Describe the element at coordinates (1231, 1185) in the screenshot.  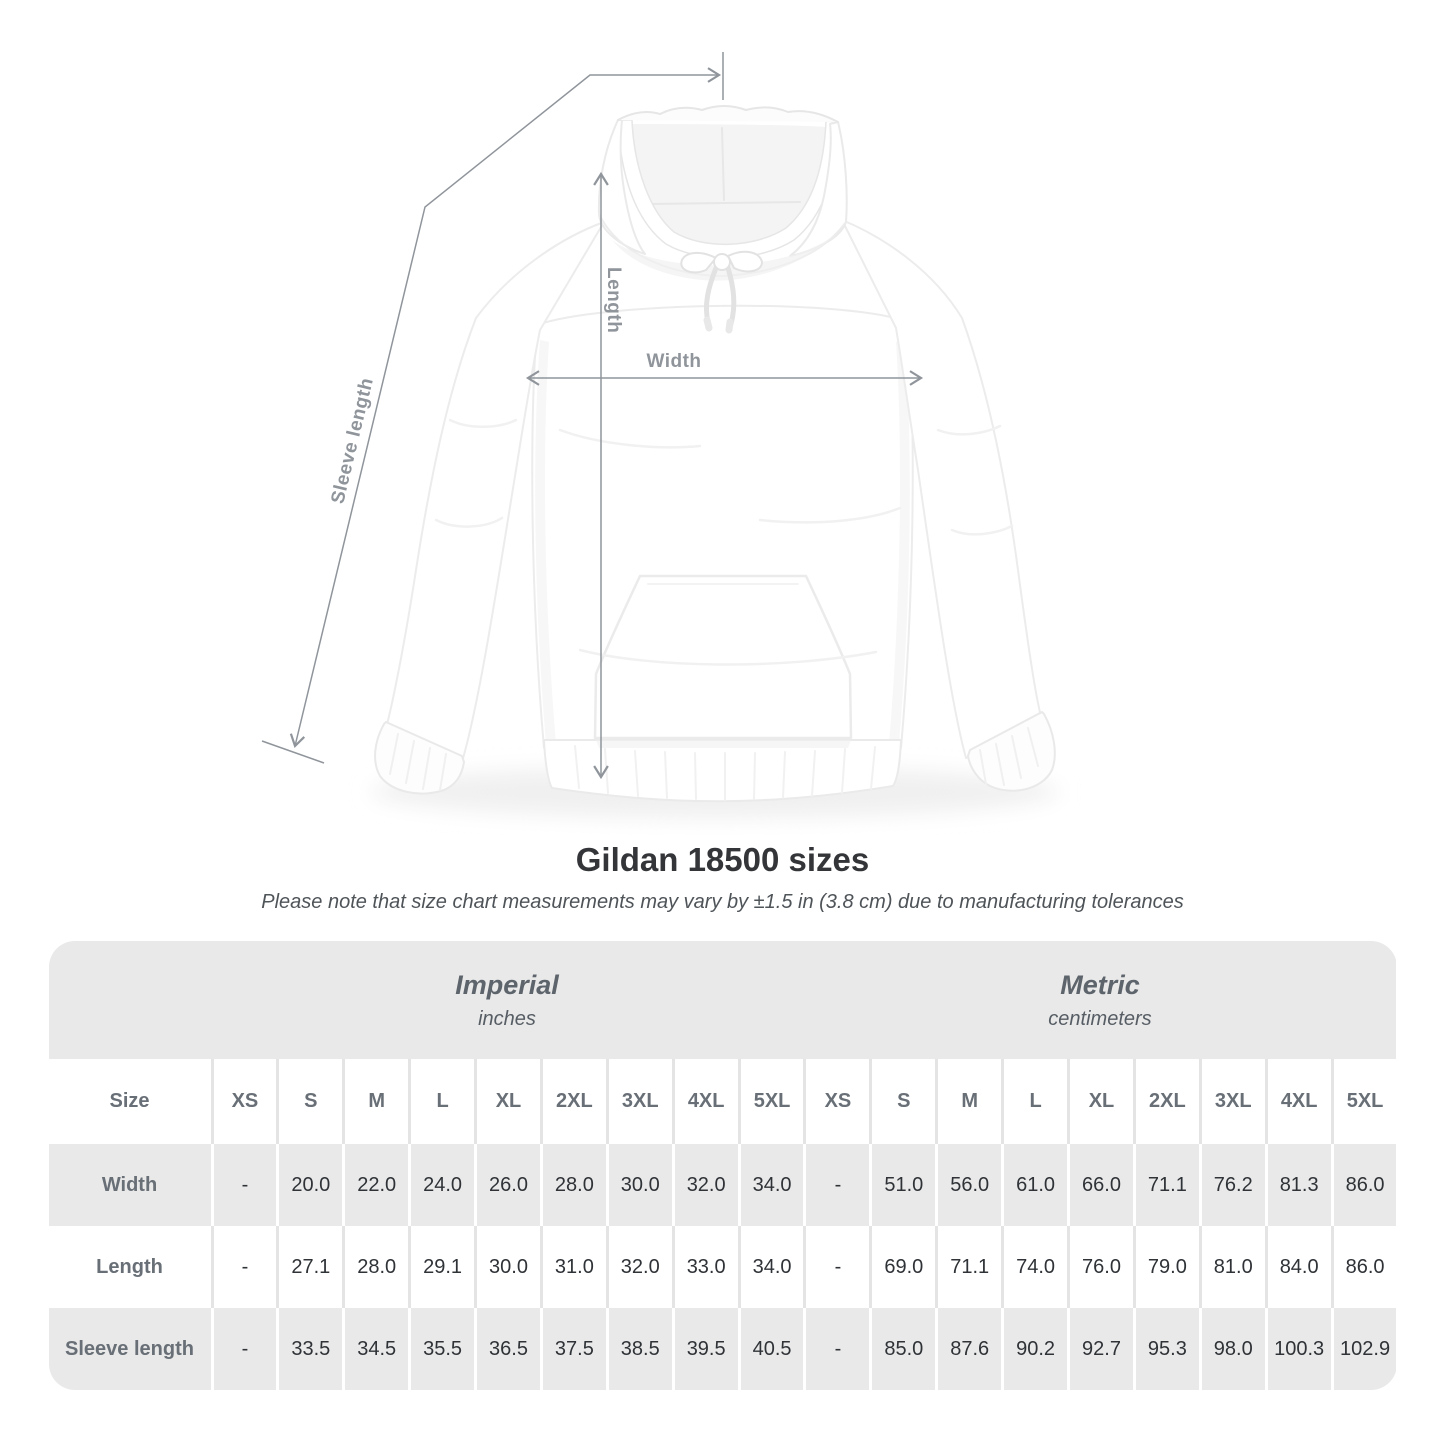
I see `value-cell: 76.2` at that location.